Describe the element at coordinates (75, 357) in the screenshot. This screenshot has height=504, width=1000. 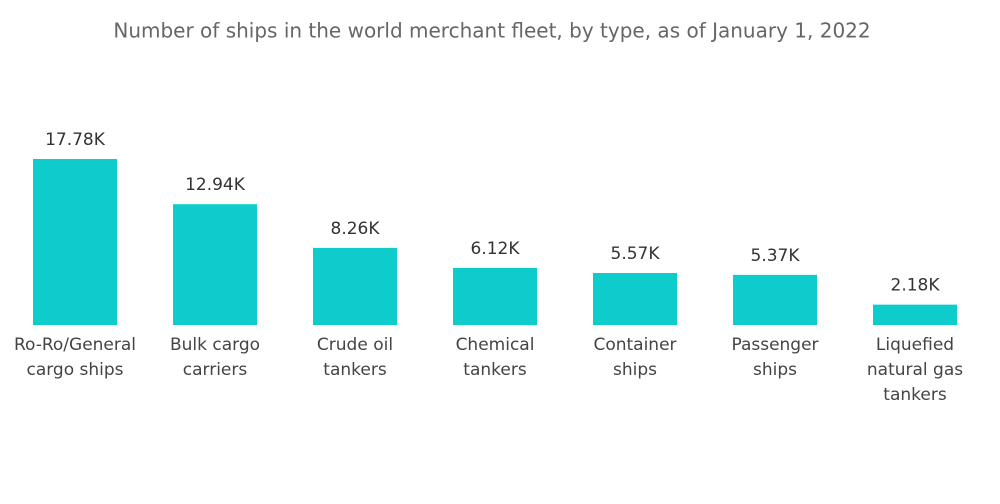
I see `x-tick-label: Ro-Ro/General cargo ships` at that location.